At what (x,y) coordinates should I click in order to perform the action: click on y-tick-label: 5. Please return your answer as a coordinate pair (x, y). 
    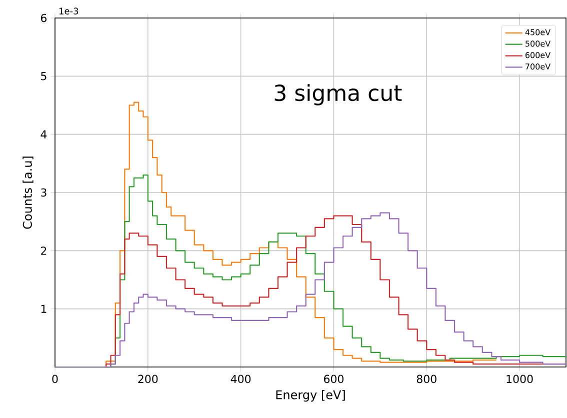
    Looking at the image, I should click on (43, 76).